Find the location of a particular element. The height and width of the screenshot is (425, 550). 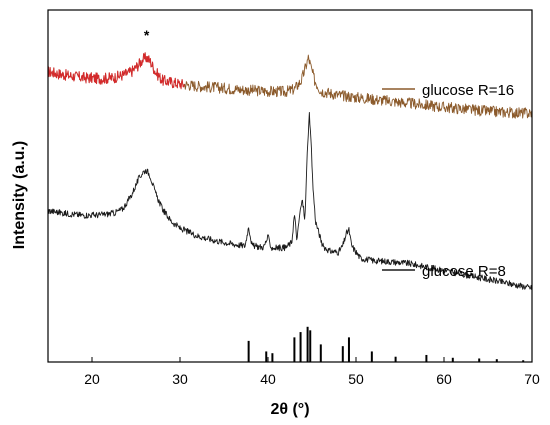

x-axis-title: 2θ (°) is located at coordinates (289, 409).